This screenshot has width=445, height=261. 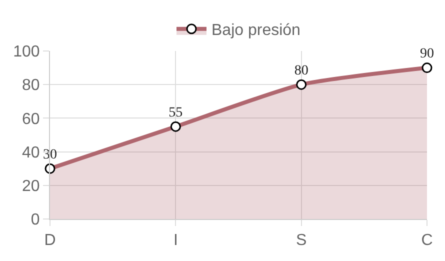 What do you see at coordinates (427, 241) in the screenshot?
I see `x-tick-label: C` at bounding box center [427, 241].